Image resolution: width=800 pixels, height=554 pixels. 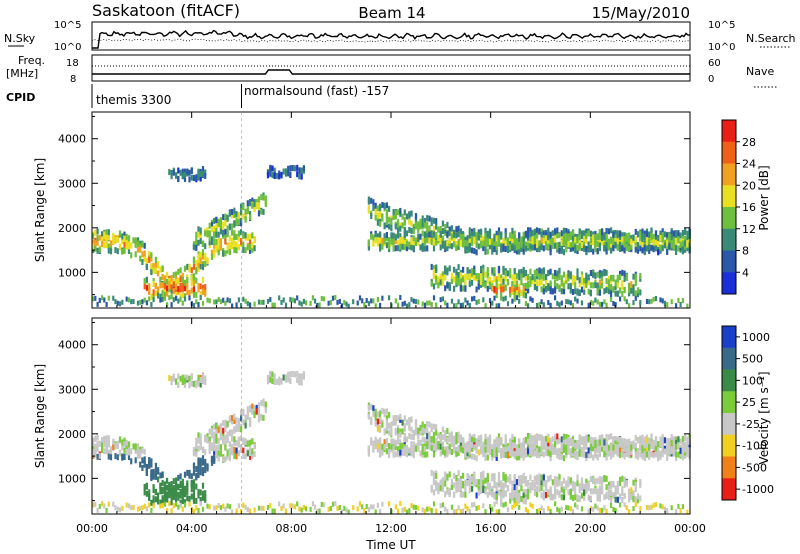 What do you see at coordinates (729, 261) in the screenshot?
I see `colorbar-swatch` at bounding box center [729, 261].